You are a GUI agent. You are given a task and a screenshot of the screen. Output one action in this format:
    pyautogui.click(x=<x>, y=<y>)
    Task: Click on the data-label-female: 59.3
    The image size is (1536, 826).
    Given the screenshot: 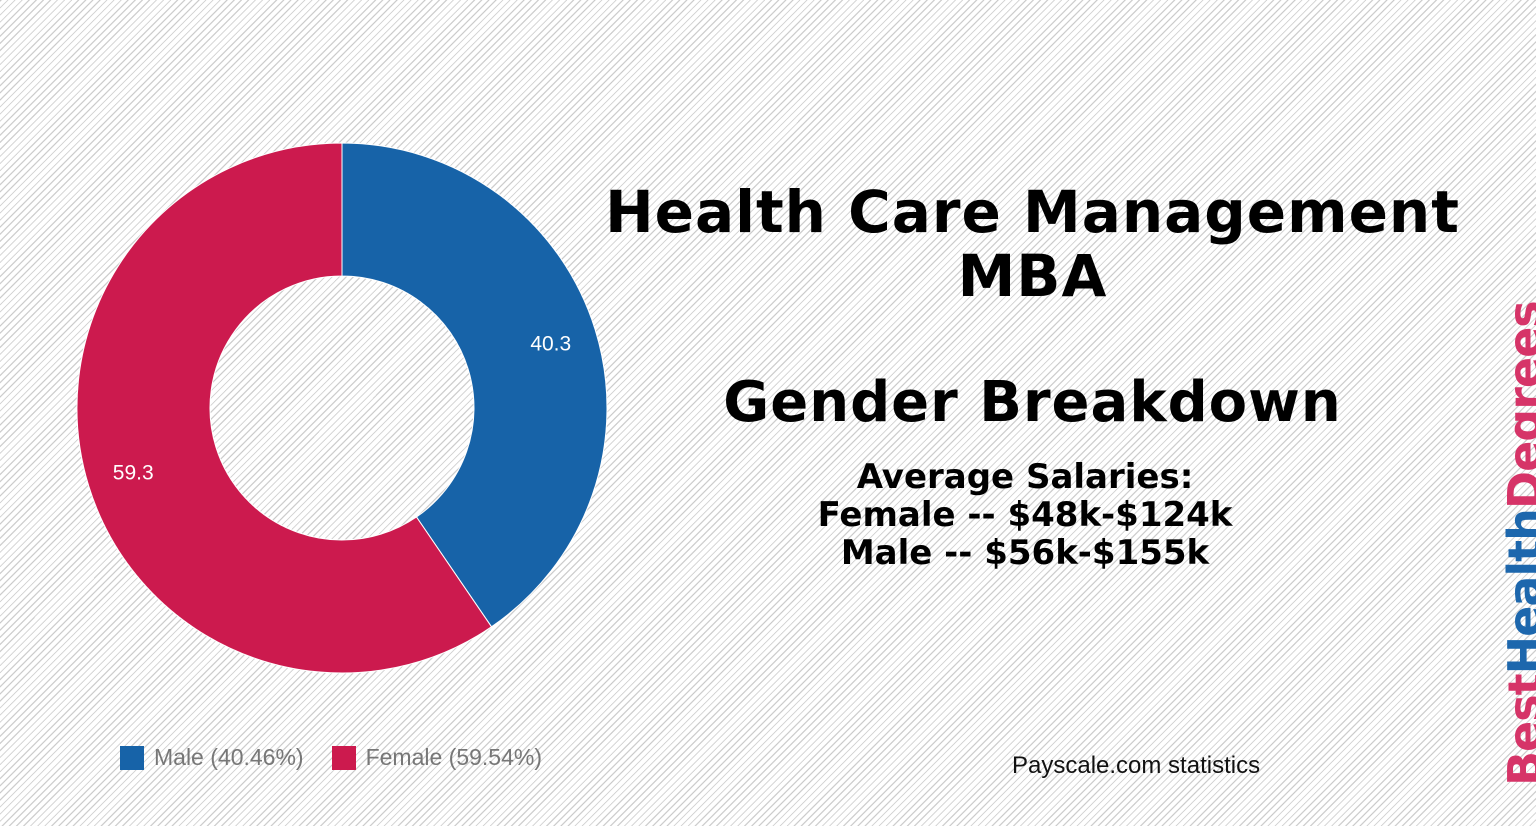 What is the action you would take?
    pyautogui.click(x=133, y=473)
    